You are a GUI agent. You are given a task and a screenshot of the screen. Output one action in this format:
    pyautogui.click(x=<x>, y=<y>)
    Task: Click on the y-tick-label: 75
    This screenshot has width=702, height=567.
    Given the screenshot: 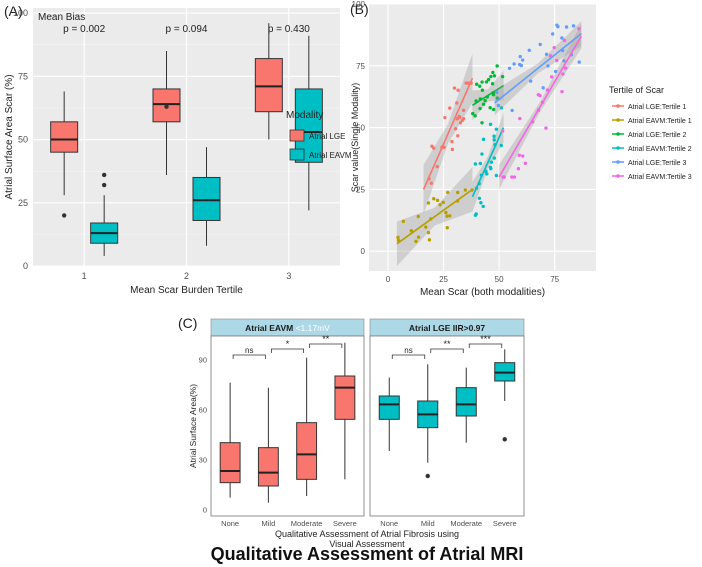 What is the action you would take?
    pyautogui.click(x=23, y=76)
    